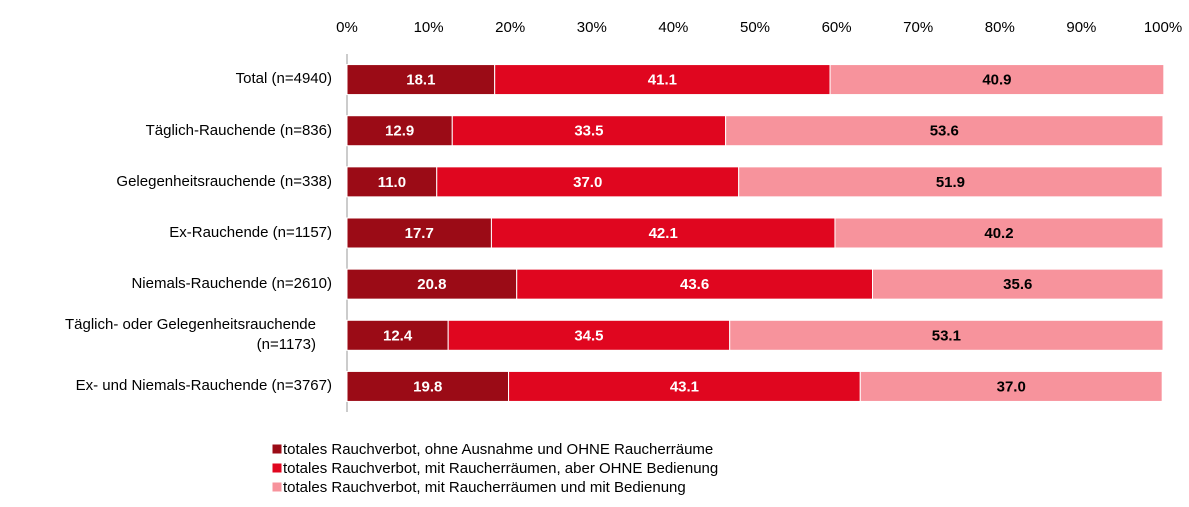  I want to click on data-label: 12.9, so click(399, 131).